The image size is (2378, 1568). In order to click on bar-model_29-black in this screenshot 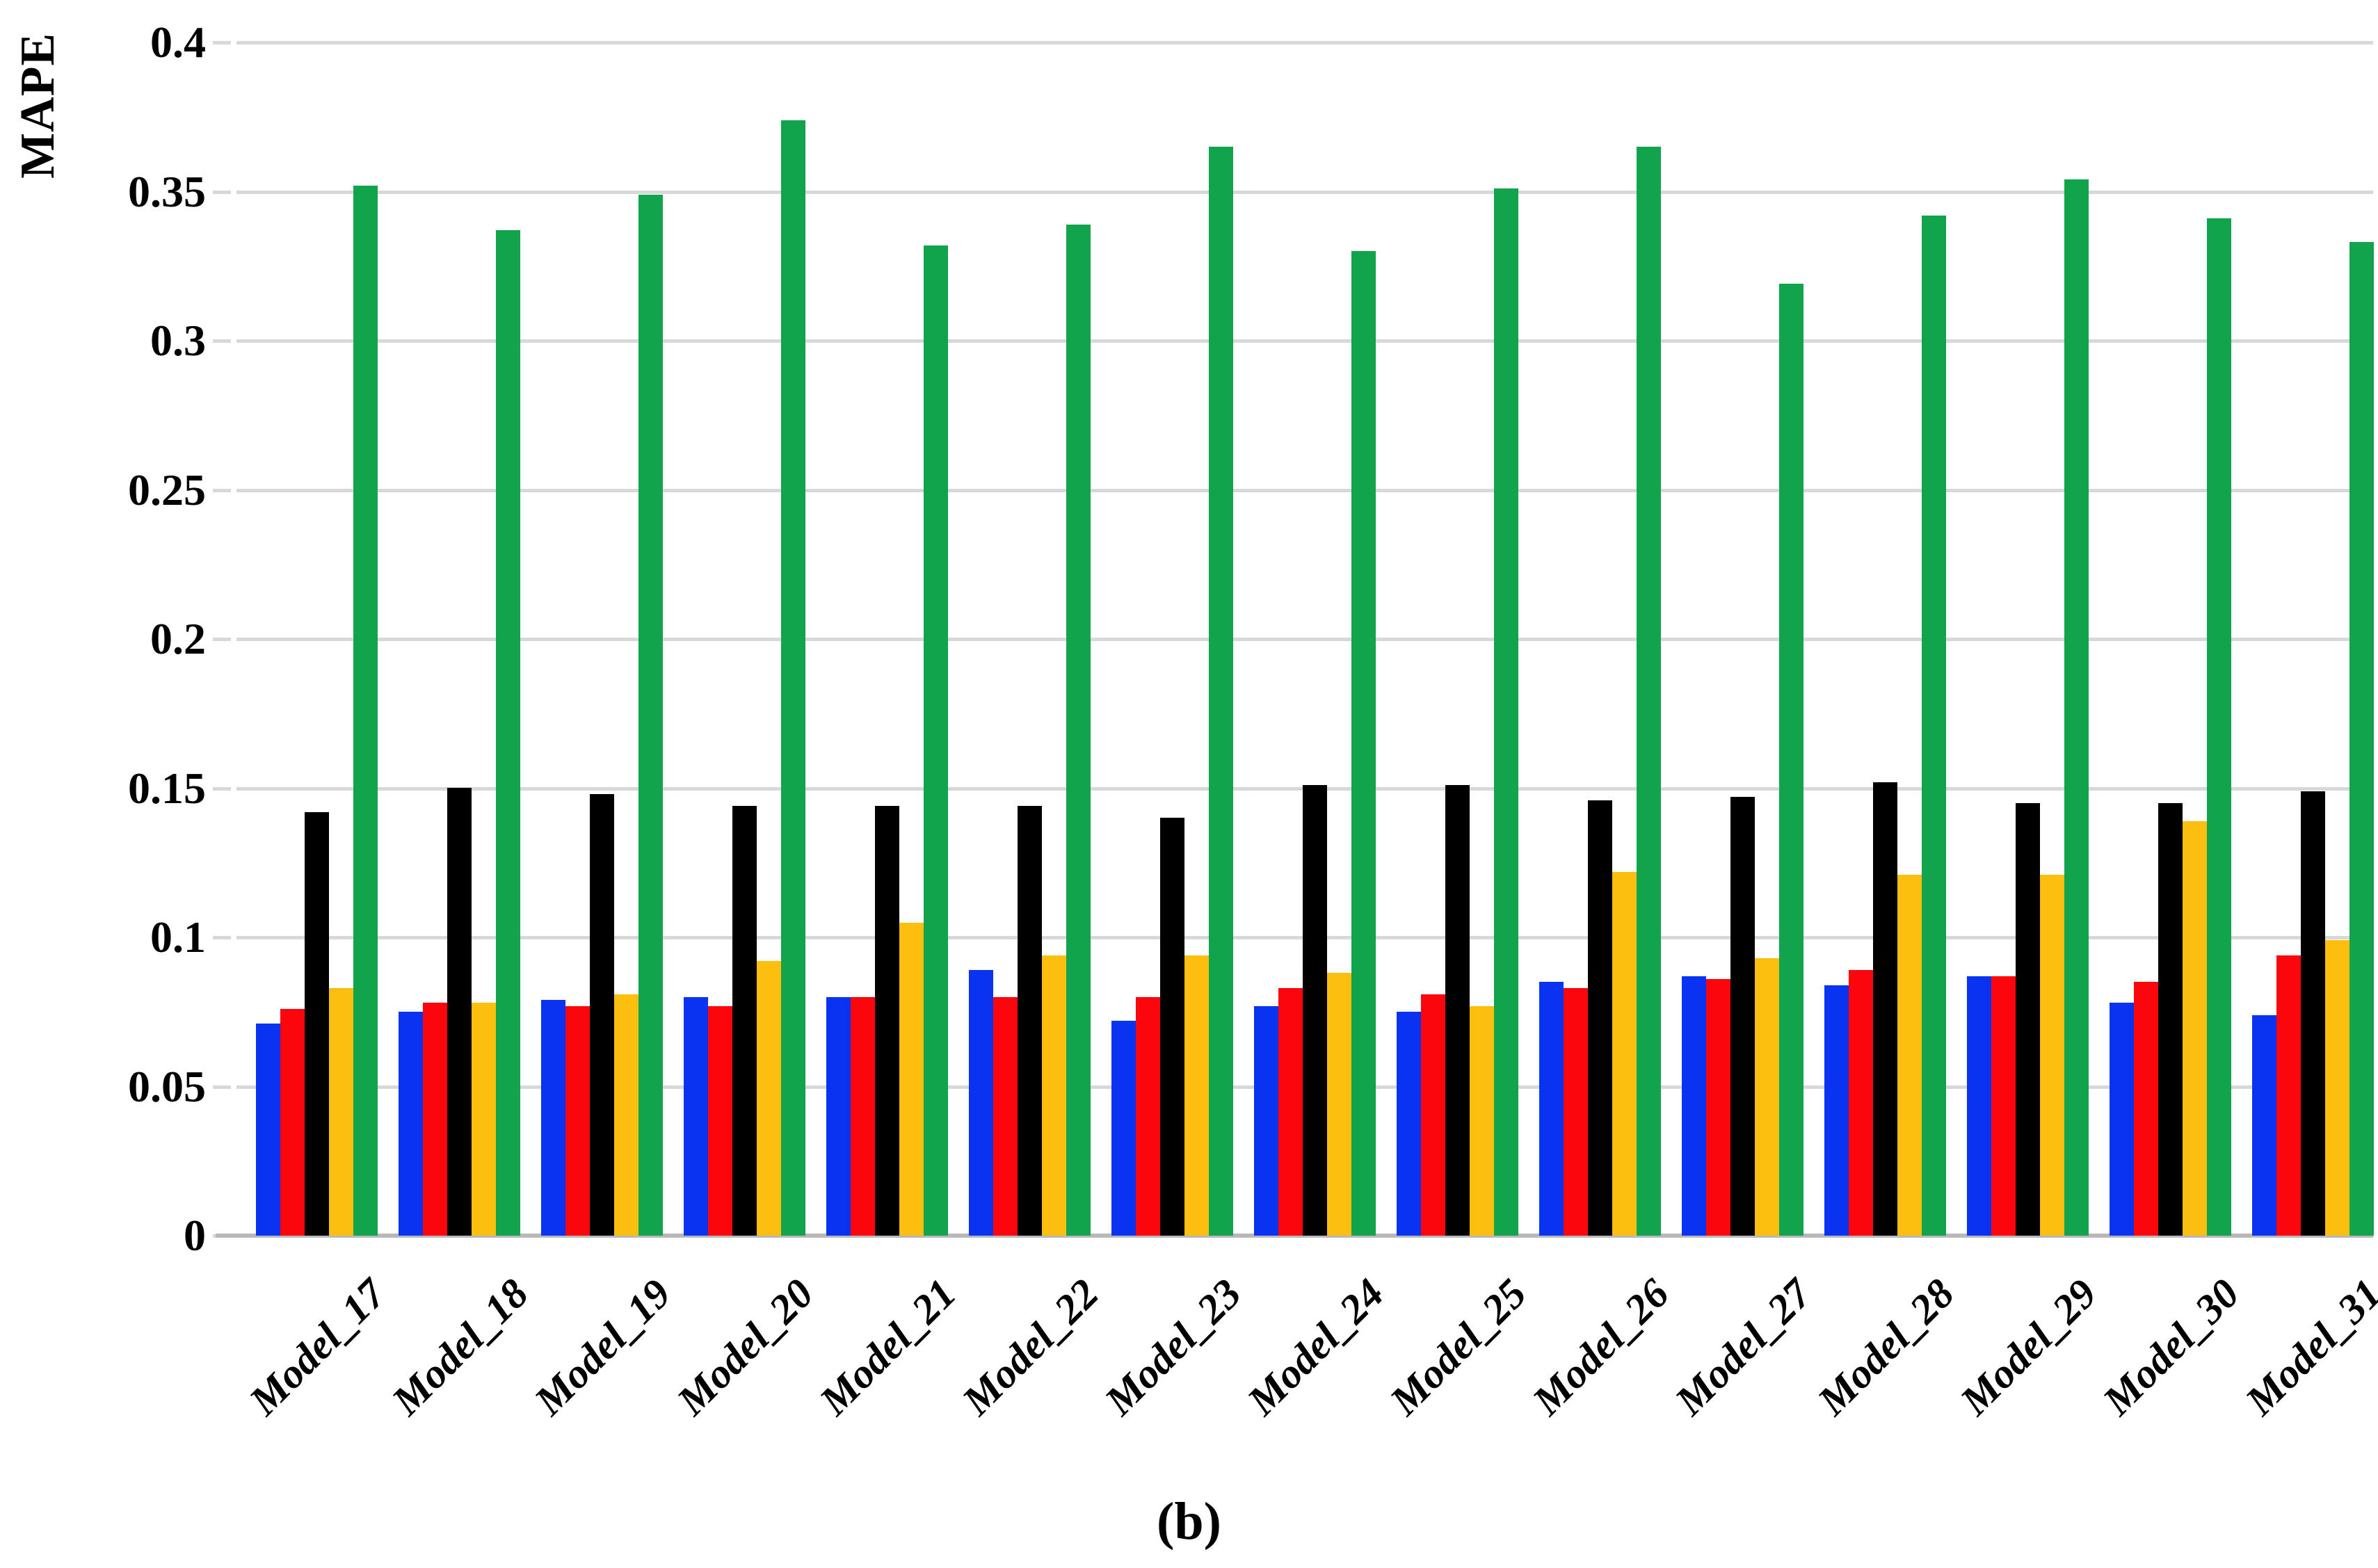, I will do `click(2028, 1019)`.